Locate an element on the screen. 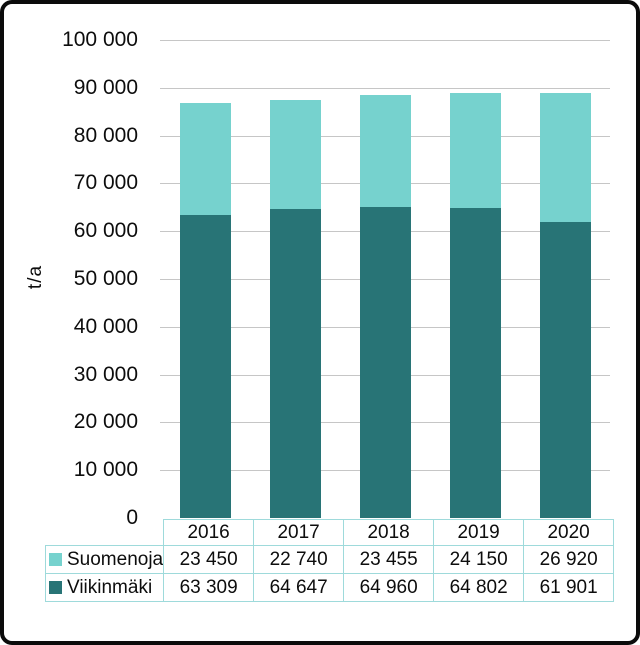  value-cell: 63 309 is located at coordinates (209, 587).